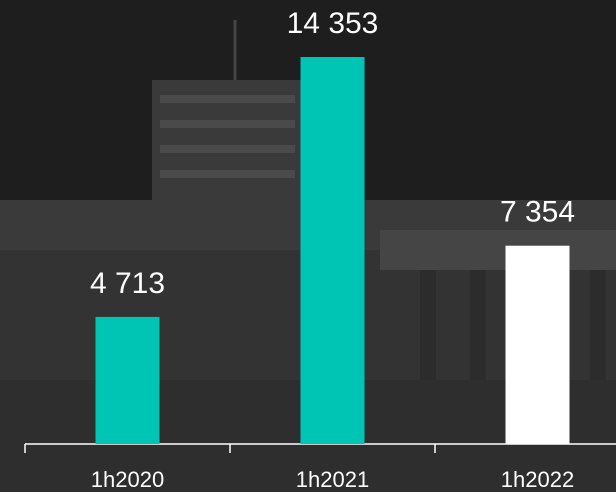  I want to click on value-label: 7 354, so click(537, 212).